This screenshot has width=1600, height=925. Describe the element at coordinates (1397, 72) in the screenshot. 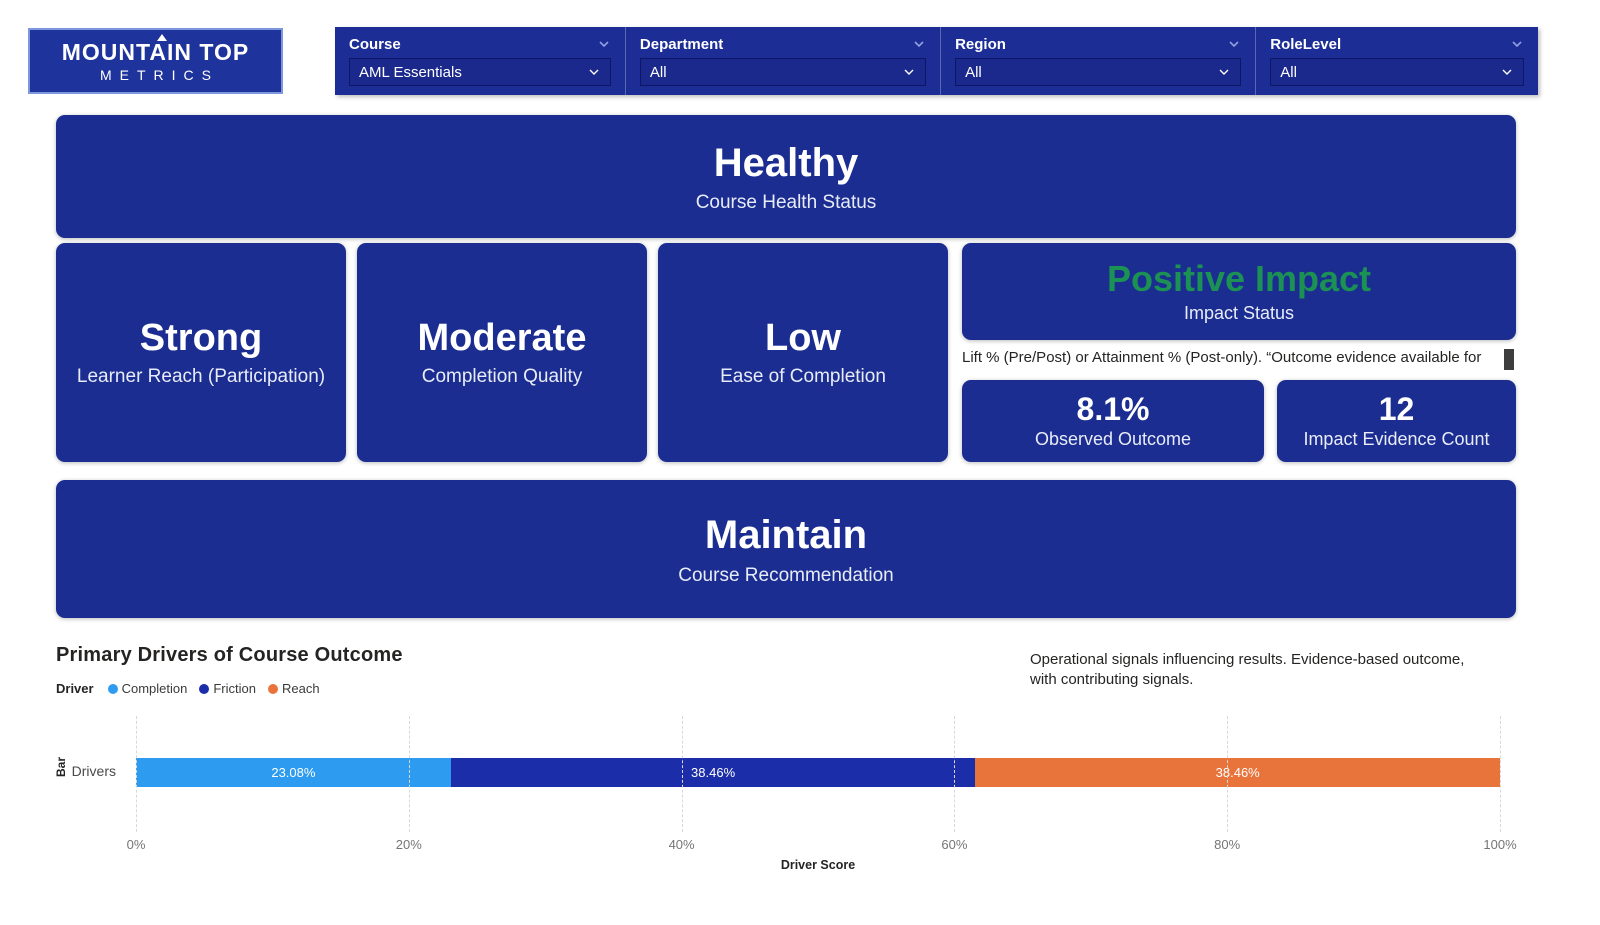

I see `filter-rolelevel-dropdown: All` at that location.